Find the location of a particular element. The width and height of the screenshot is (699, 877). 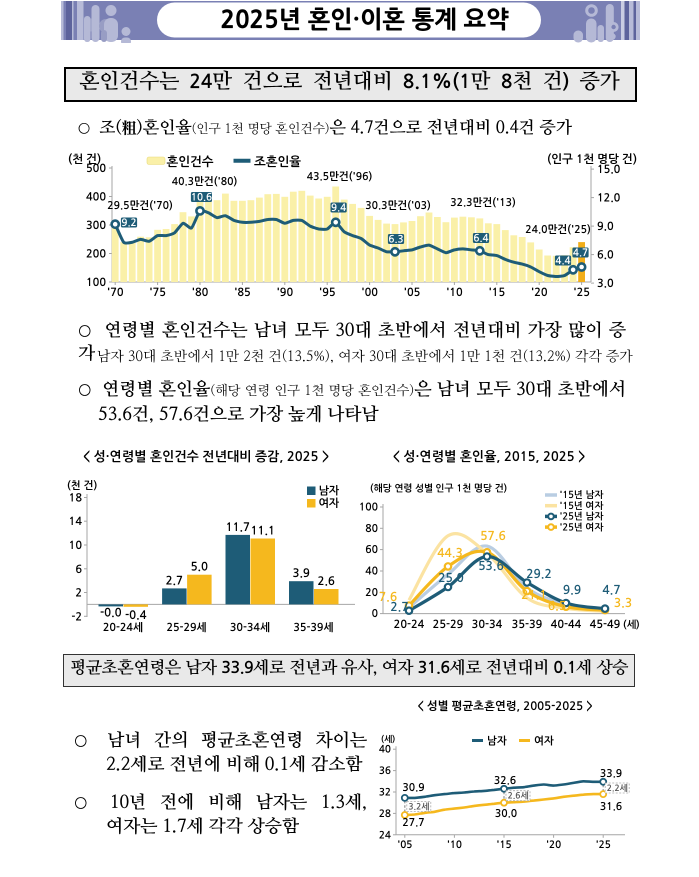

svg-text: '25 is located at coordinates (603, 845).